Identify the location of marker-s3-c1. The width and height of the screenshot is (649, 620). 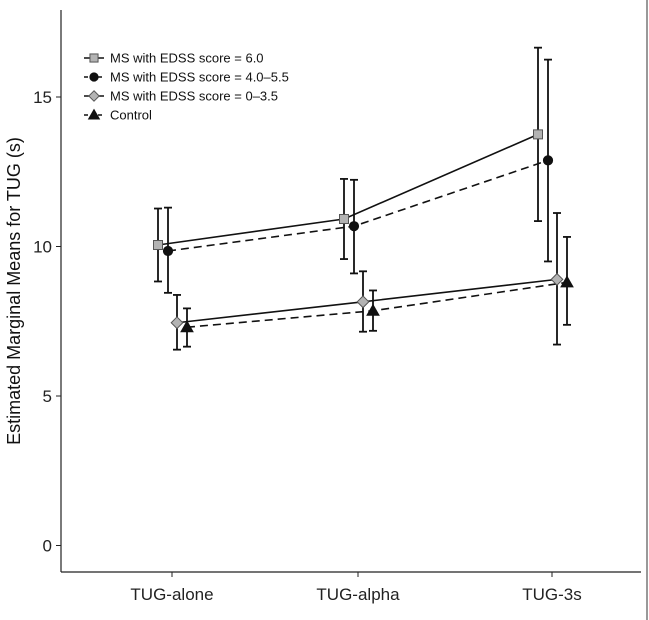
(177, 323).